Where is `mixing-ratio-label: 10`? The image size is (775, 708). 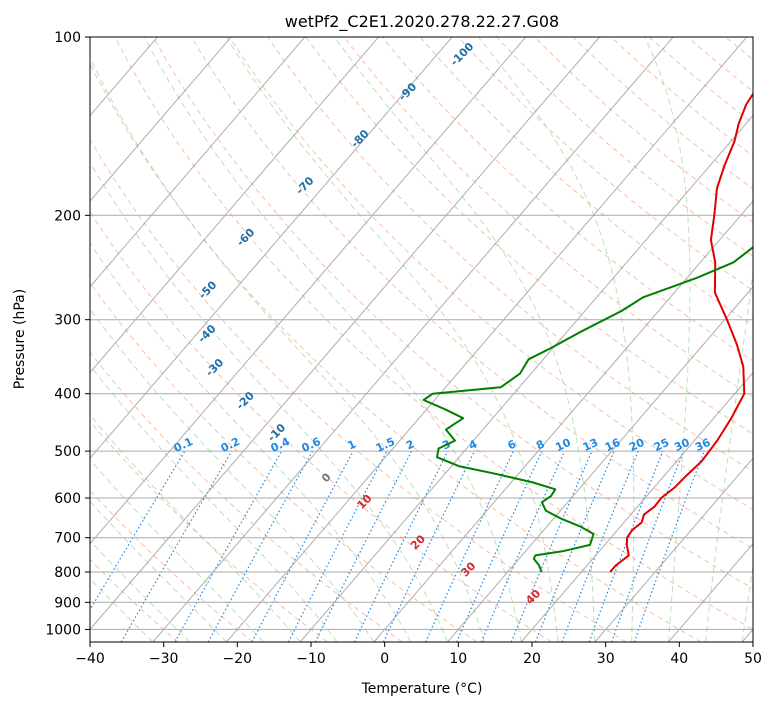
mixing-ratio-label: 10 is located at coordinates (563, 445).